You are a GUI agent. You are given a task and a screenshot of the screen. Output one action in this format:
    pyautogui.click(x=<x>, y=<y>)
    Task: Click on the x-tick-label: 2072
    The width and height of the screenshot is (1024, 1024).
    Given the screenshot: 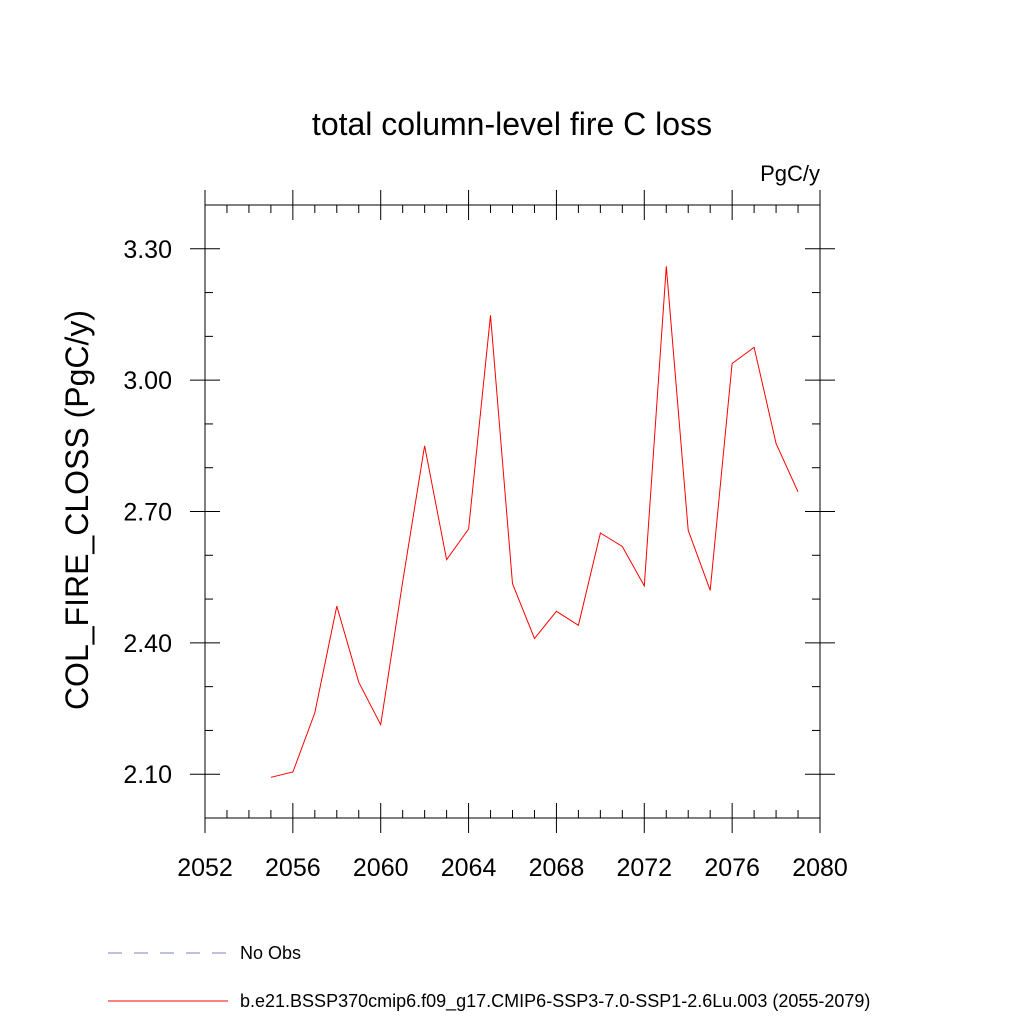 What is the action you would take?
    pyautogui.click(x=644, y=868)
    